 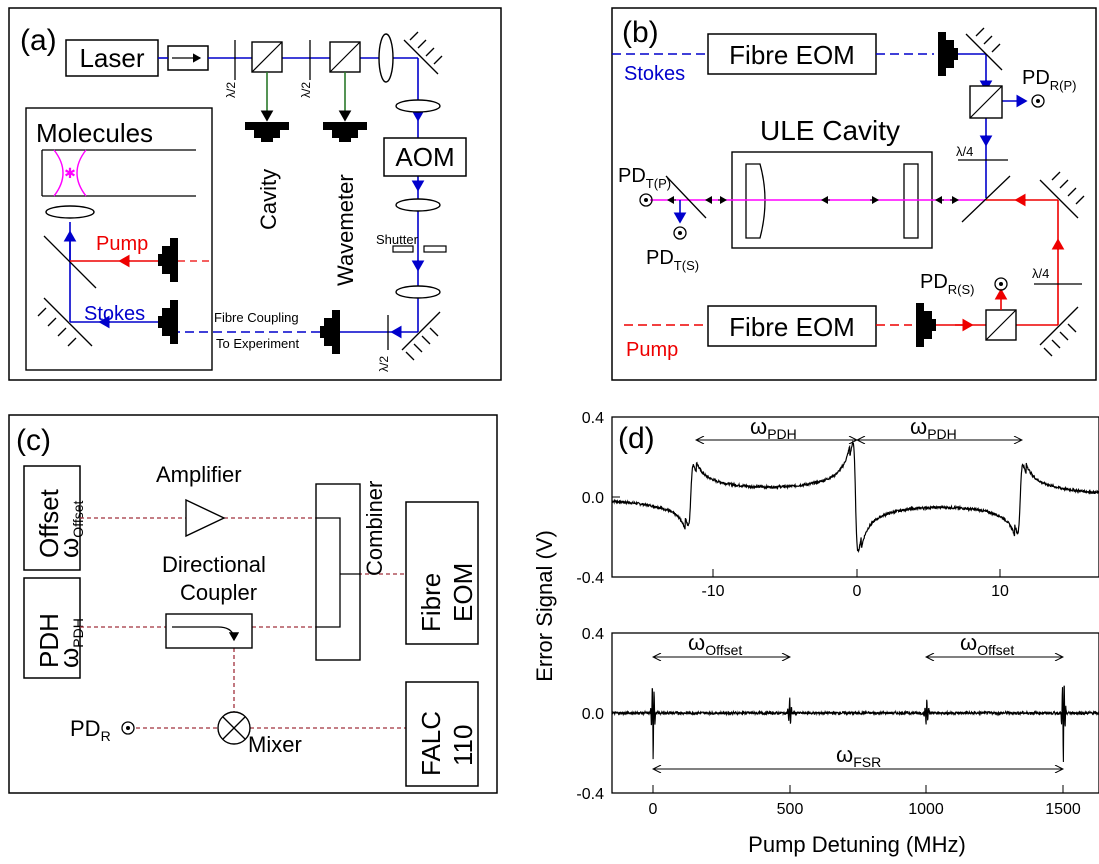 I want to click on fibre-coupler-output, so click(x=330, y=332).